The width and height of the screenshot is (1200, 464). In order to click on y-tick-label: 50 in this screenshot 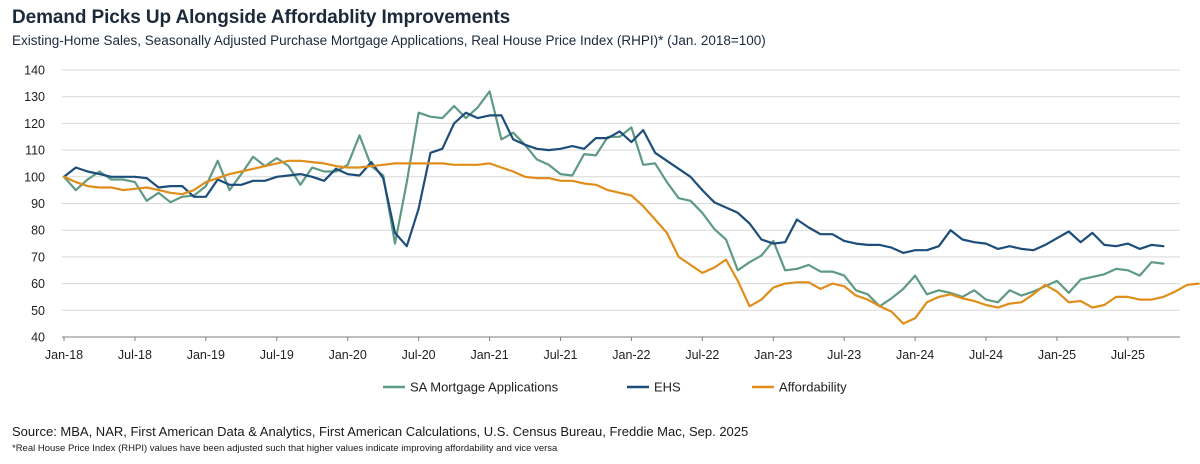, I will do `click(38, 311)`.